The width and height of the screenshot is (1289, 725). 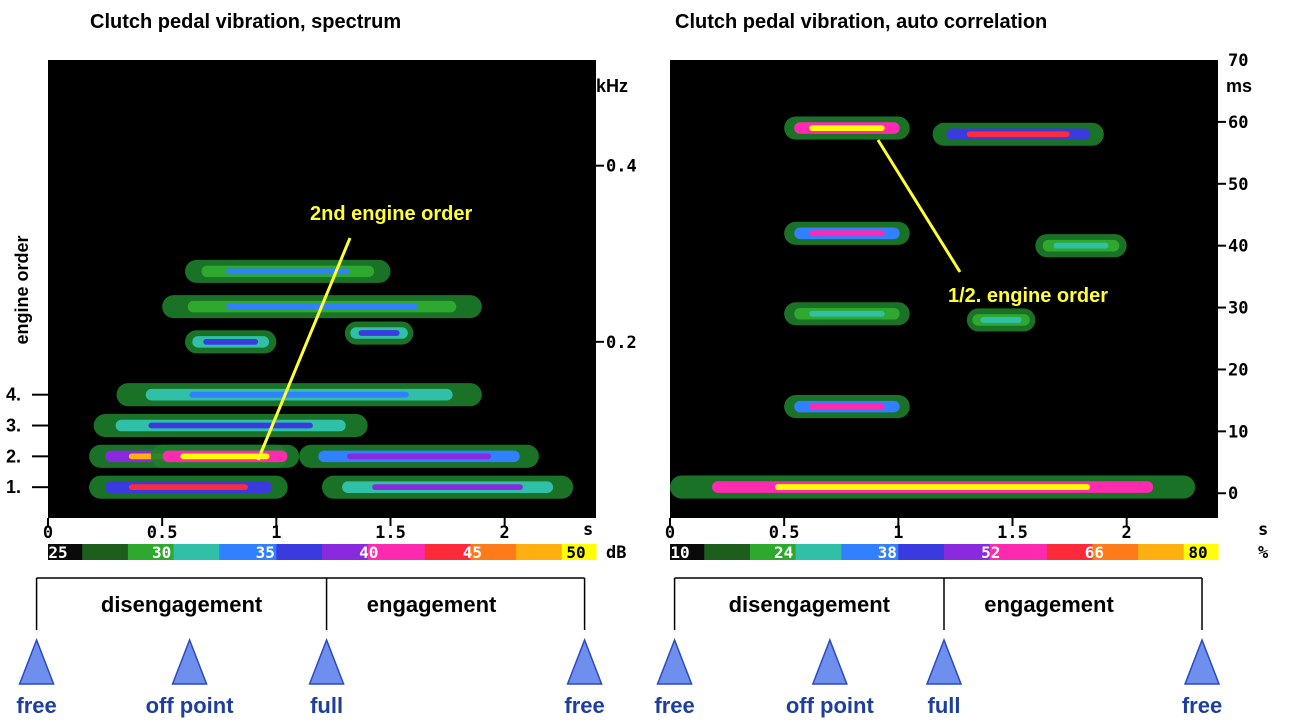 I want to click on right-x-tick-label: 0, so click(x=670, y=533).